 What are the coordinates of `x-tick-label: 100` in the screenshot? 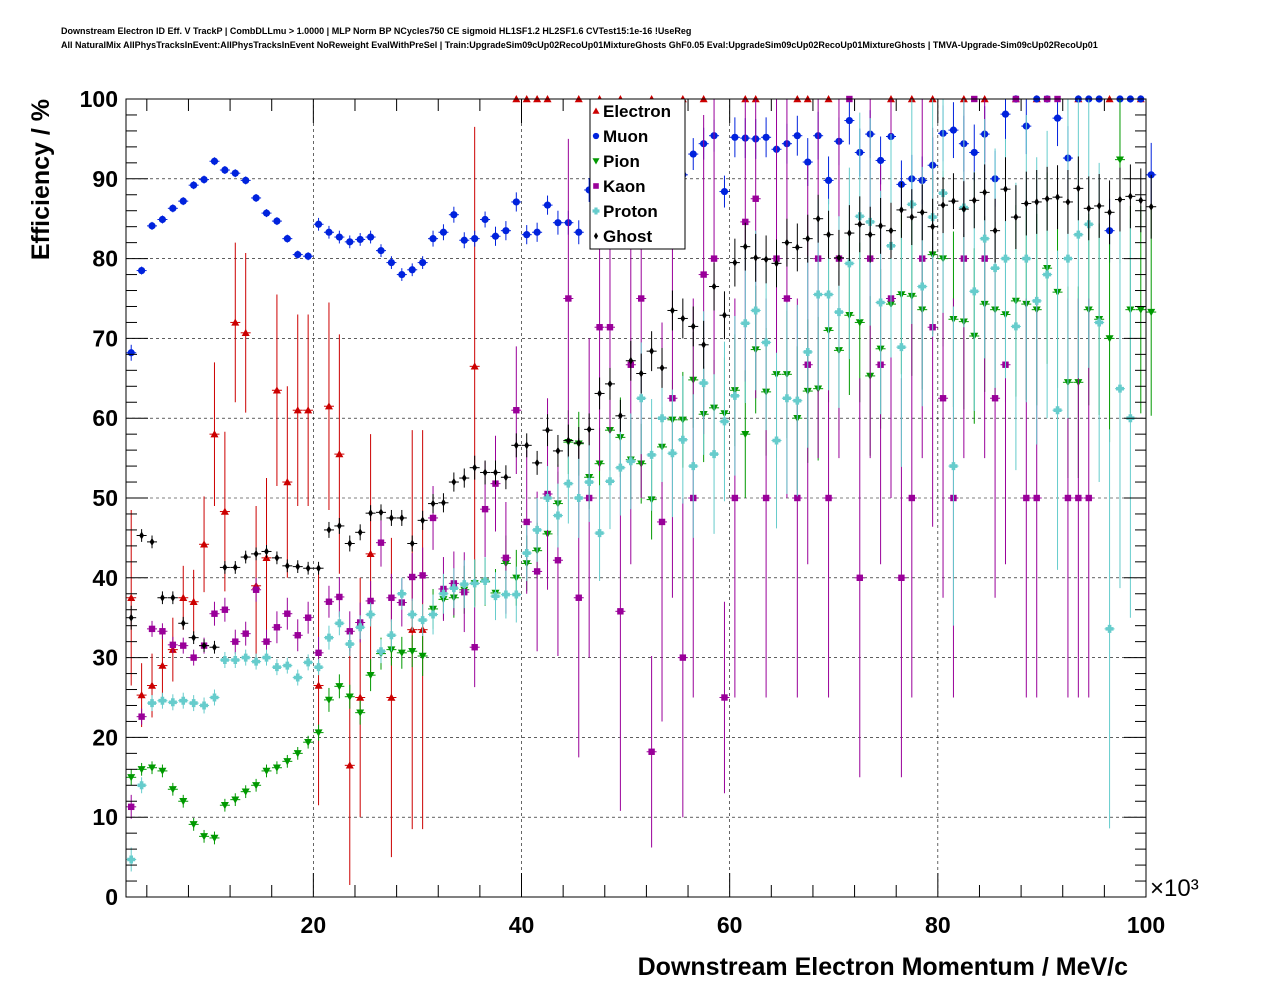 It's located at (1146, 925).